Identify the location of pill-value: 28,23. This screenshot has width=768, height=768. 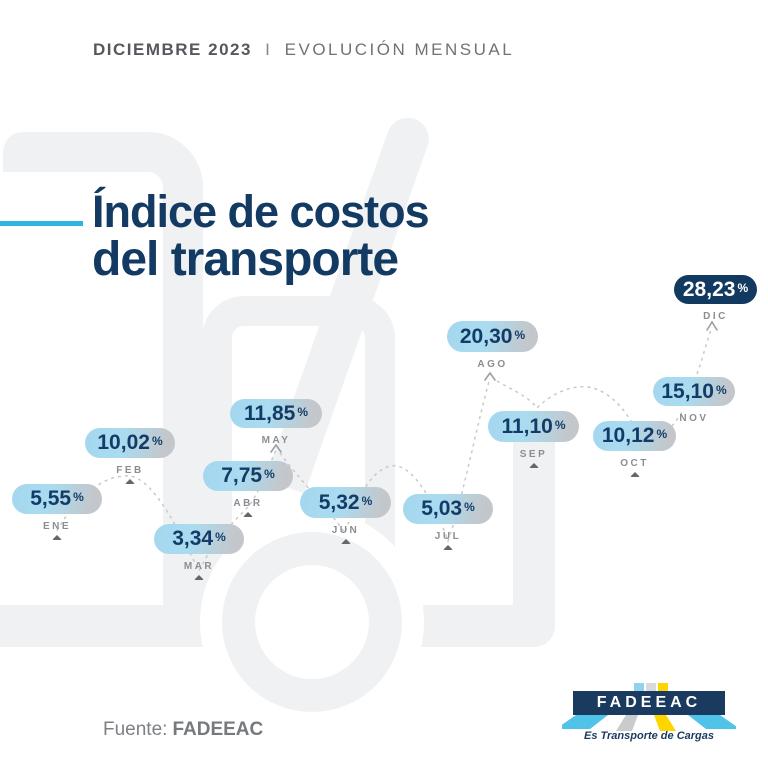
(709, 289).